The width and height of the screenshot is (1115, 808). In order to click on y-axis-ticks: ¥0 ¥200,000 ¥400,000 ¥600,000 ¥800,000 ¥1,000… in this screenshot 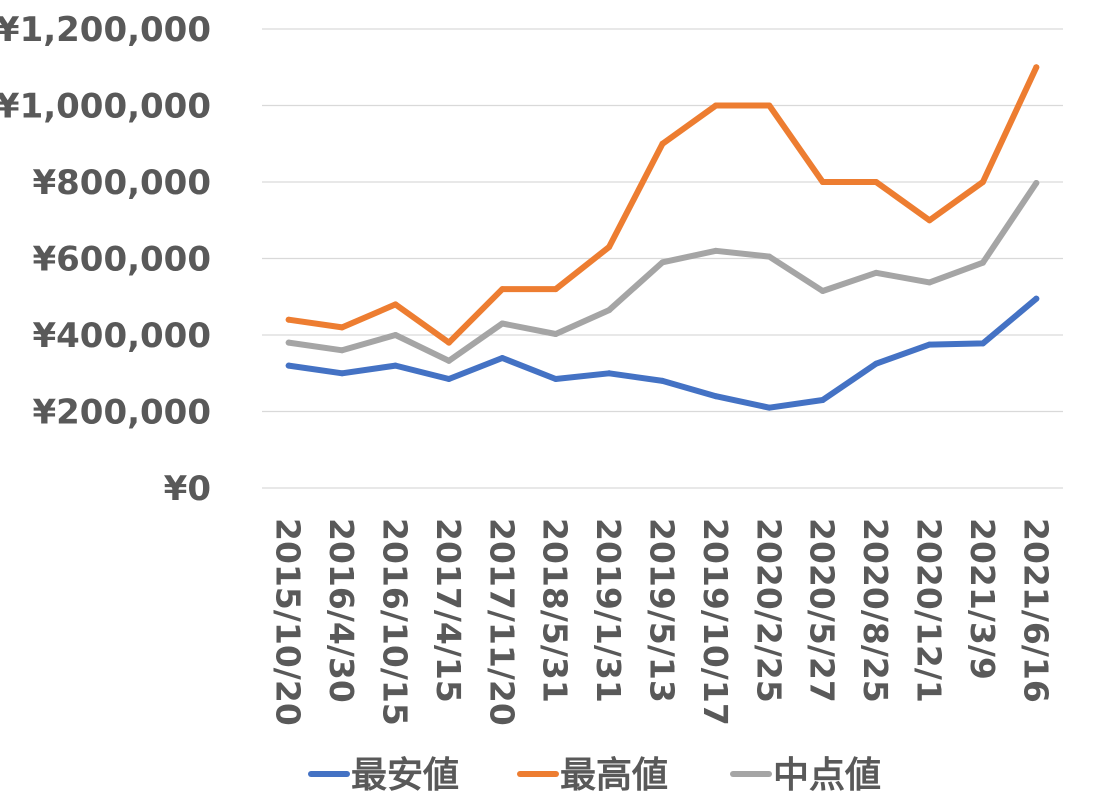, I will do `click(105, 259)`.